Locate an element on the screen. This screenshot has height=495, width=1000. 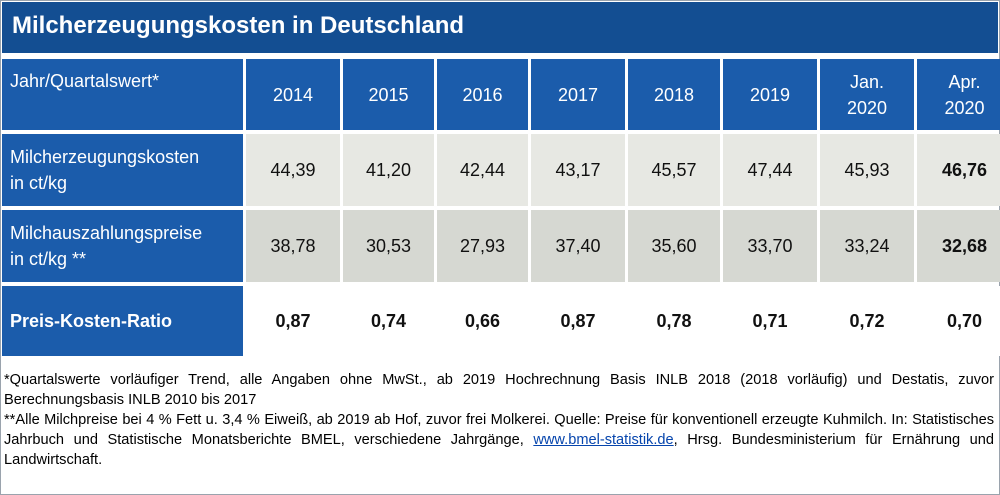
table-cell: 37,40 is located at coordinates (578, 246).